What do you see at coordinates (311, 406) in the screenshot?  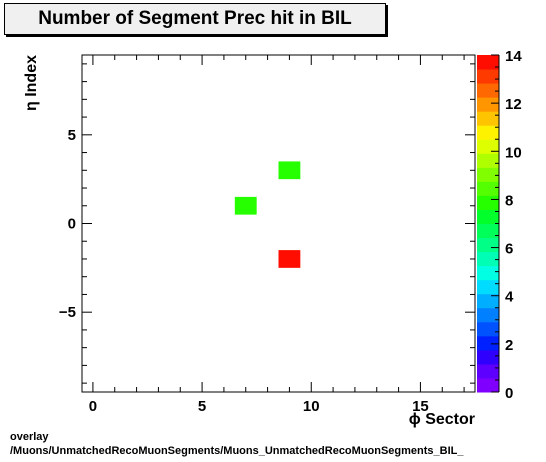 I see `x-tick-label: 10` at bounding box center [311, 406].